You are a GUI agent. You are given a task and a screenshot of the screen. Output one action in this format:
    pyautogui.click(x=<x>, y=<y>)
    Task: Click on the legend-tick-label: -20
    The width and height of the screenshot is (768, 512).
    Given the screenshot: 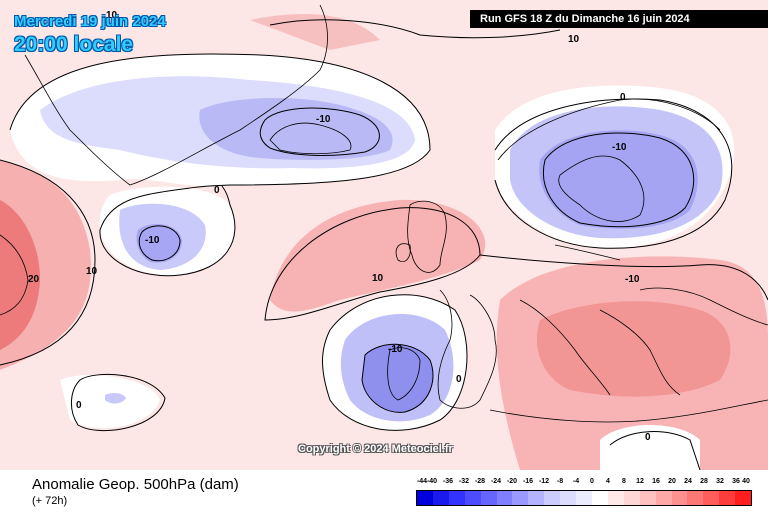 What is the action you would take?
    pyautogui.click(x=512, y=481)
    